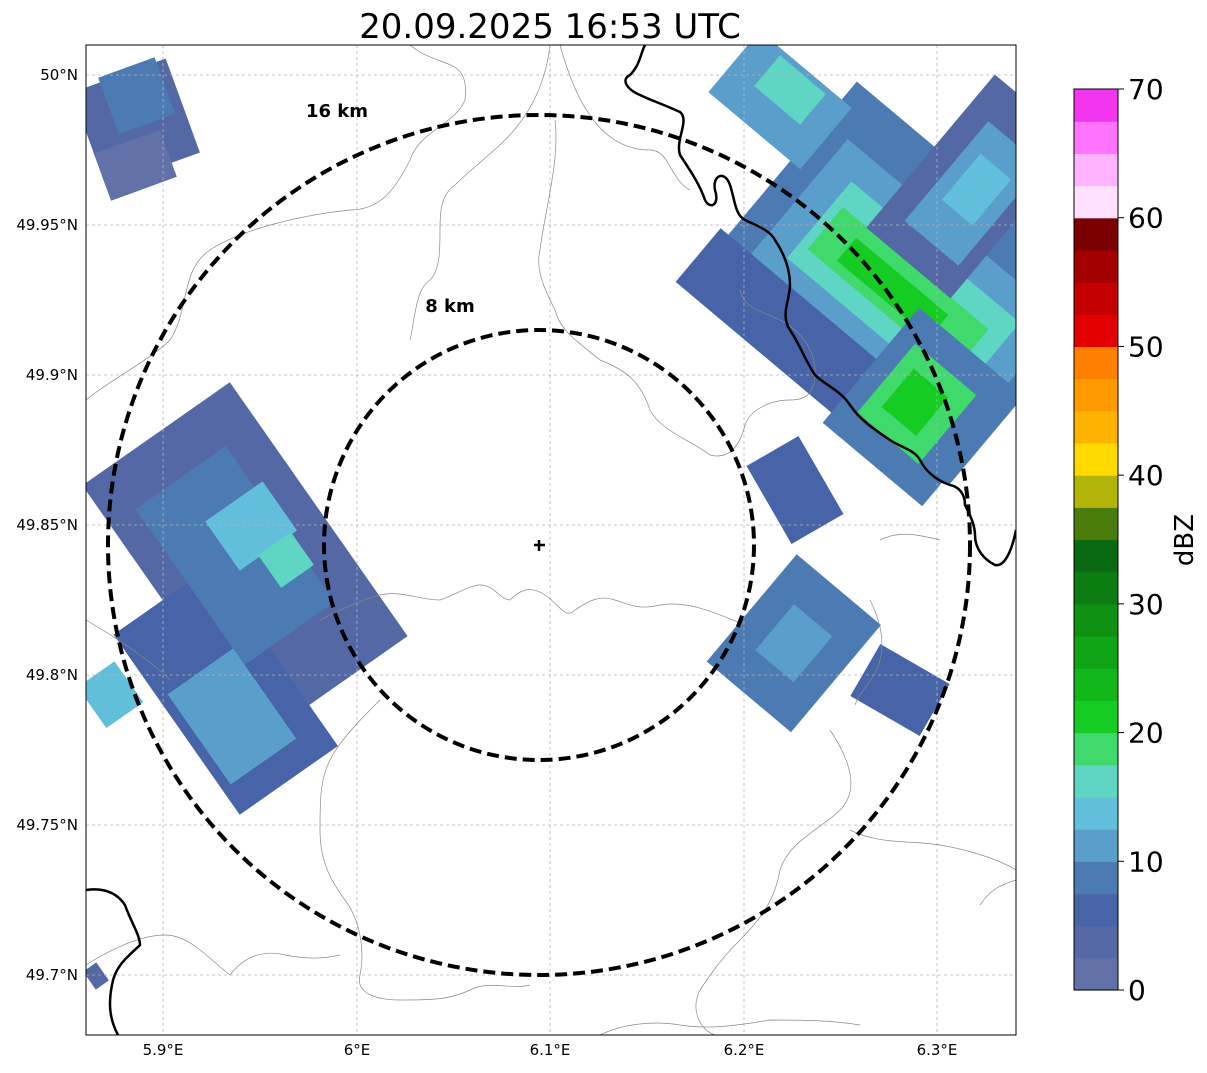 The width and height of the screenshot is (1207, 1073). I want to click on longitude-tick-labels: 5.9°E 6°E 6.1°E 6.2°E 6.3°E, so click(550, 1050).